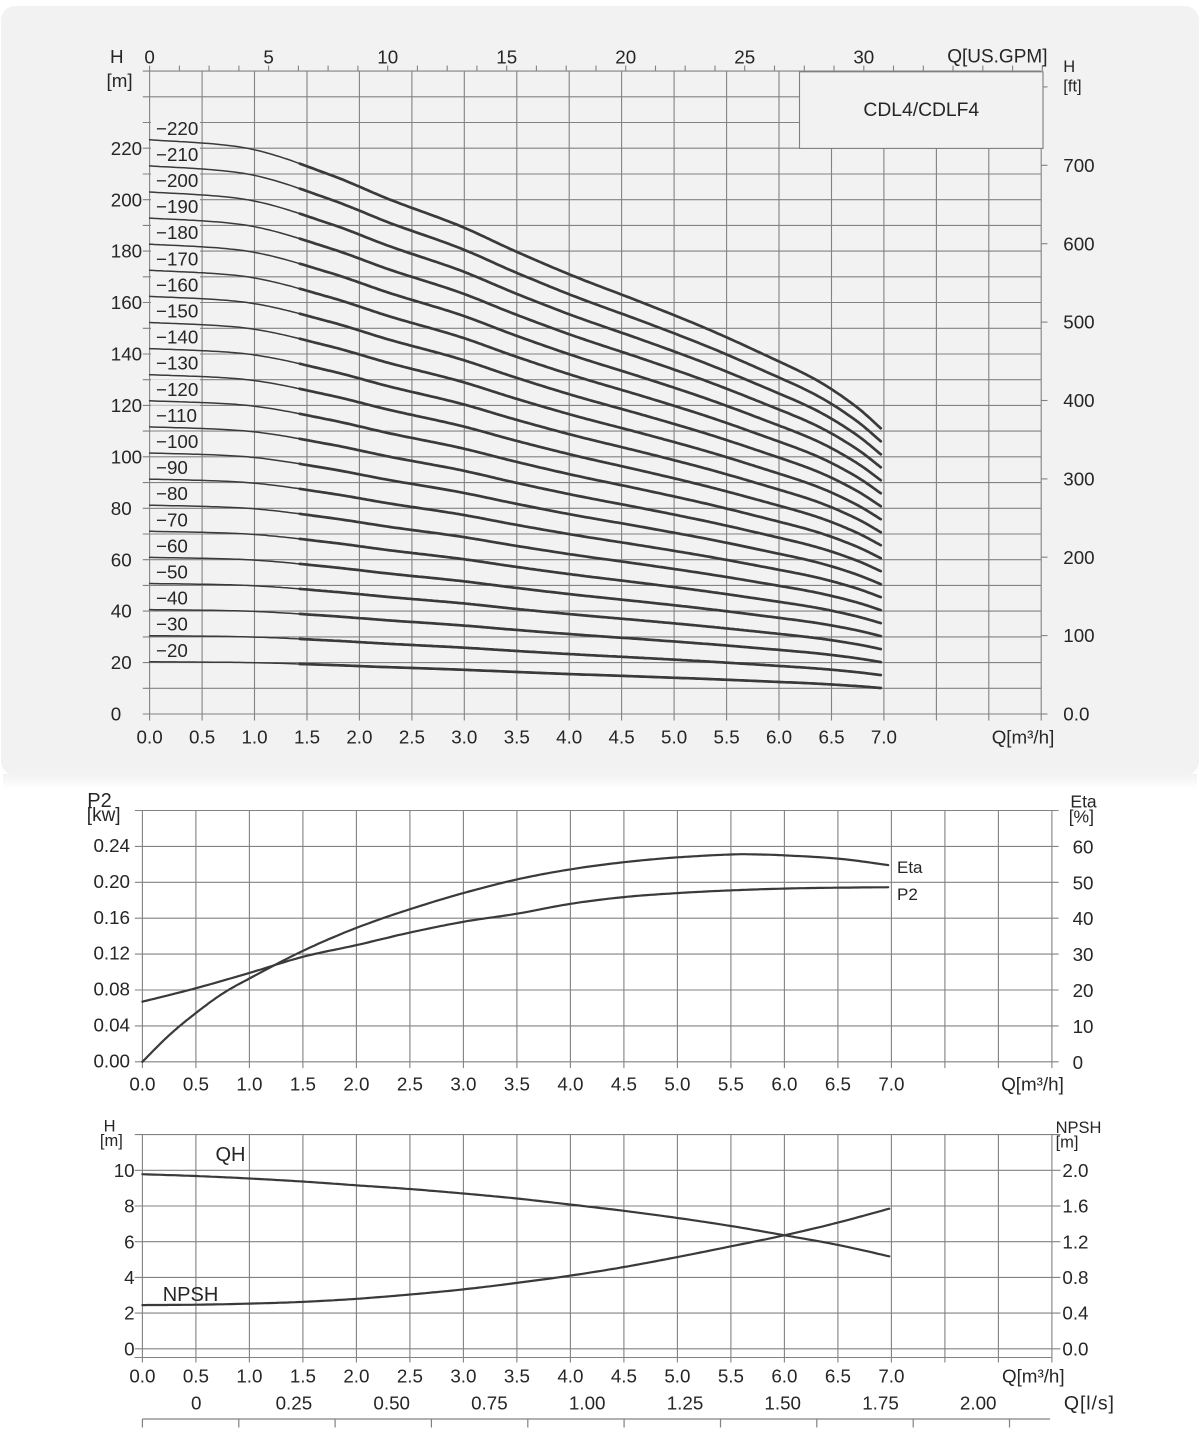 Image resolution: width=1200 pixels, height=1452 pixels. Describe the element at coordinates (1078, 165) in the screenshot. I see `svg-text: 700` at that location.